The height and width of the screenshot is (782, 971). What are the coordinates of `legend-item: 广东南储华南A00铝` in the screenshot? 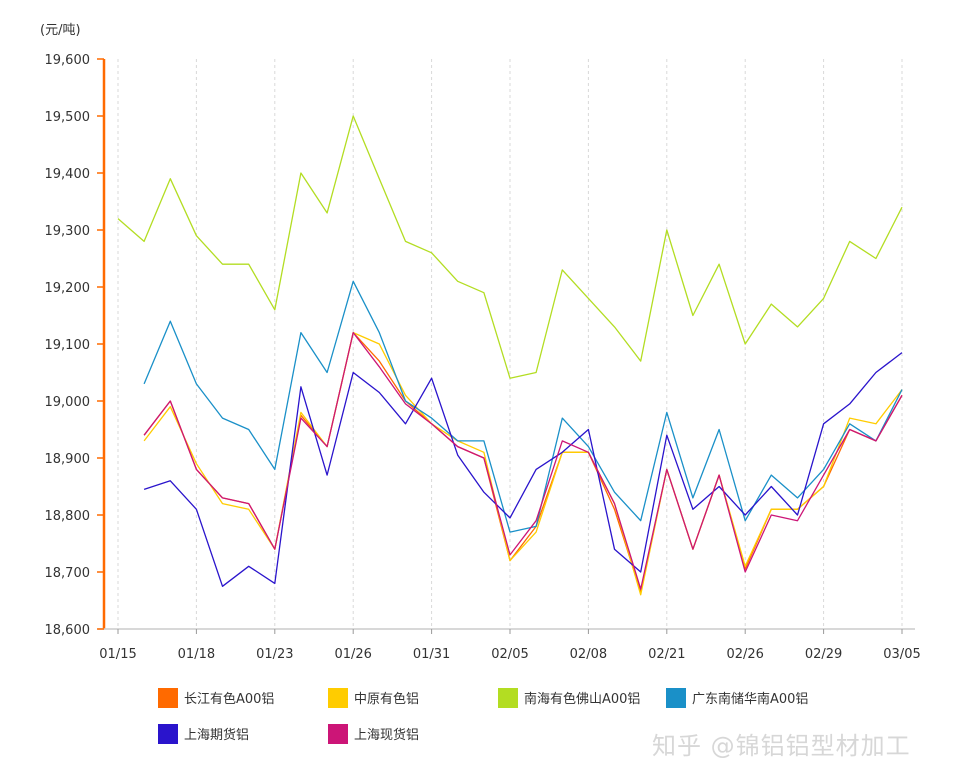 It's located at (737, 698).